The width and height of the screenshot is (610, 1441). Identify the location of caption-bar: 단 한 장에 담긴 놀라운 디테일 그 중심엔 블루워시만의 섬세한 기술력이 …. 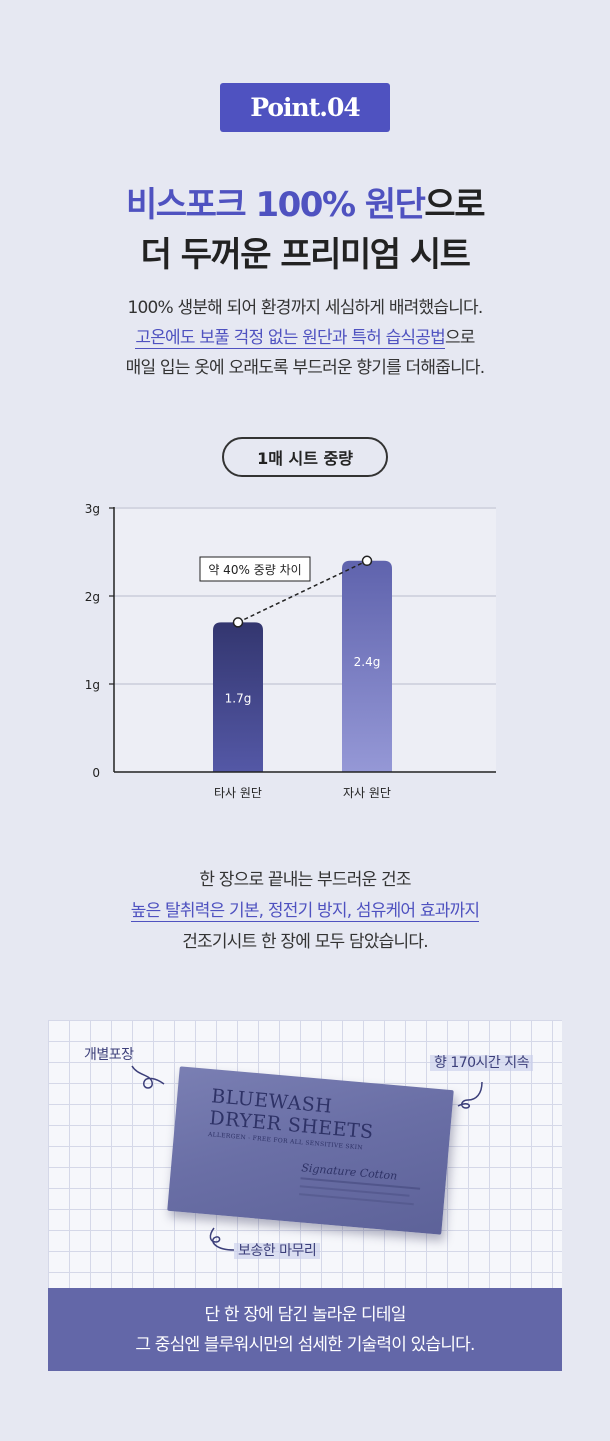
(305, 1329).